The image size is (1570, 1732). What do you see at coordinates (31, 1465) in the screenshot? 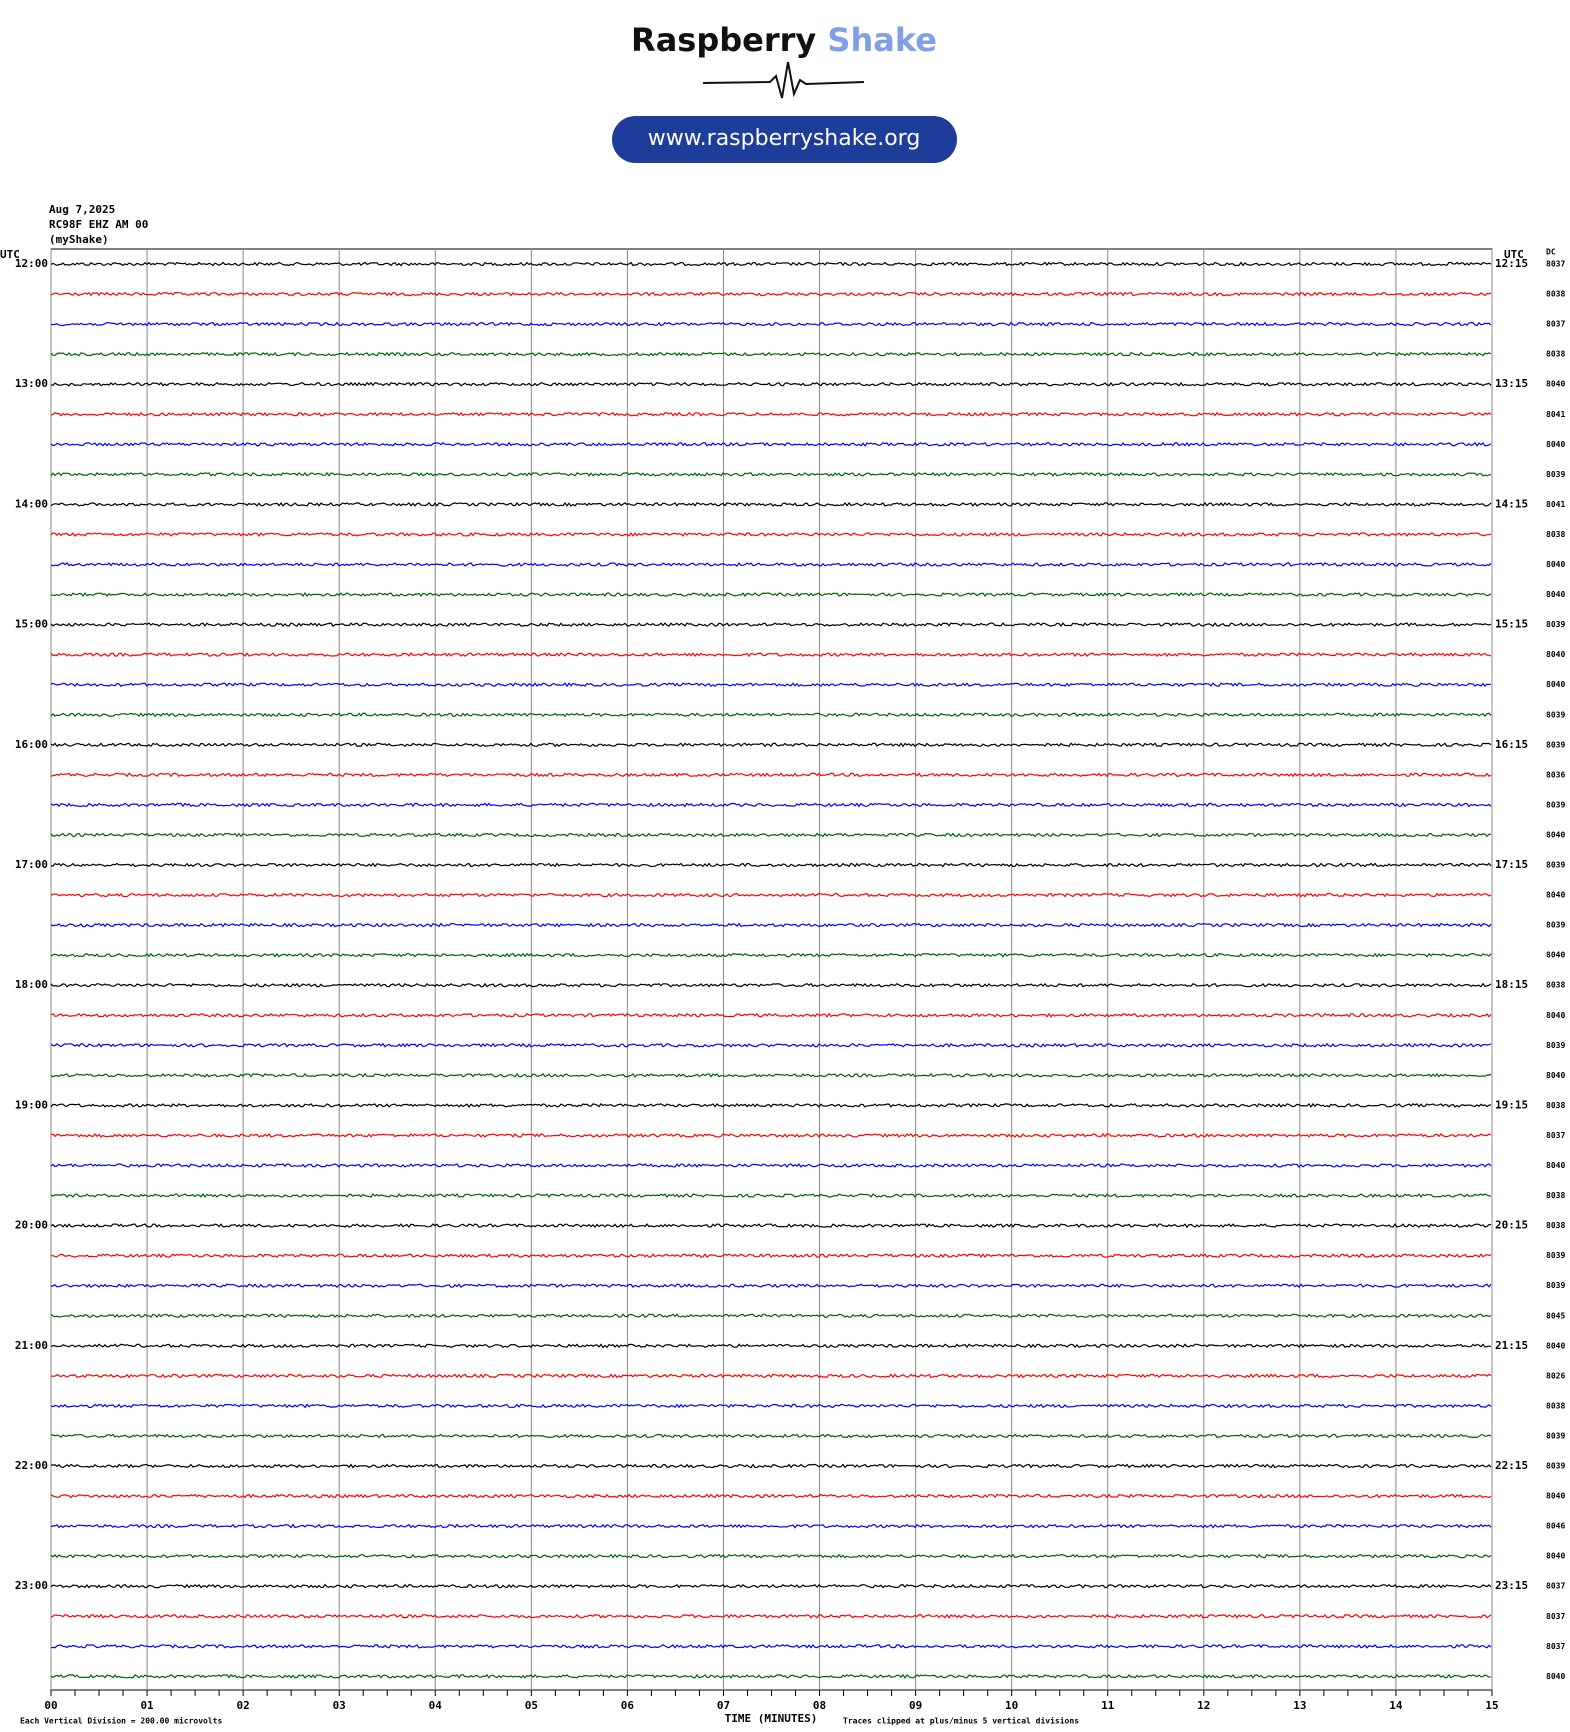
I see `row-label-left: 22:00` at bounding box center [31, 1465].